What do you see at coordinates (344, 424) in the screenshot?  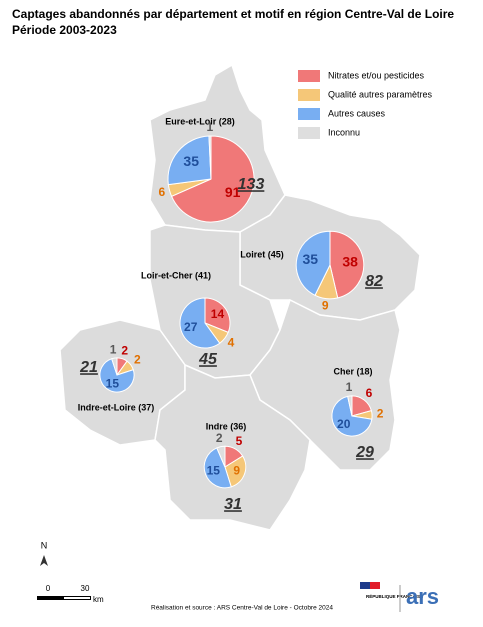 I see `slice-label: 20` at bounding box center [344, 424].